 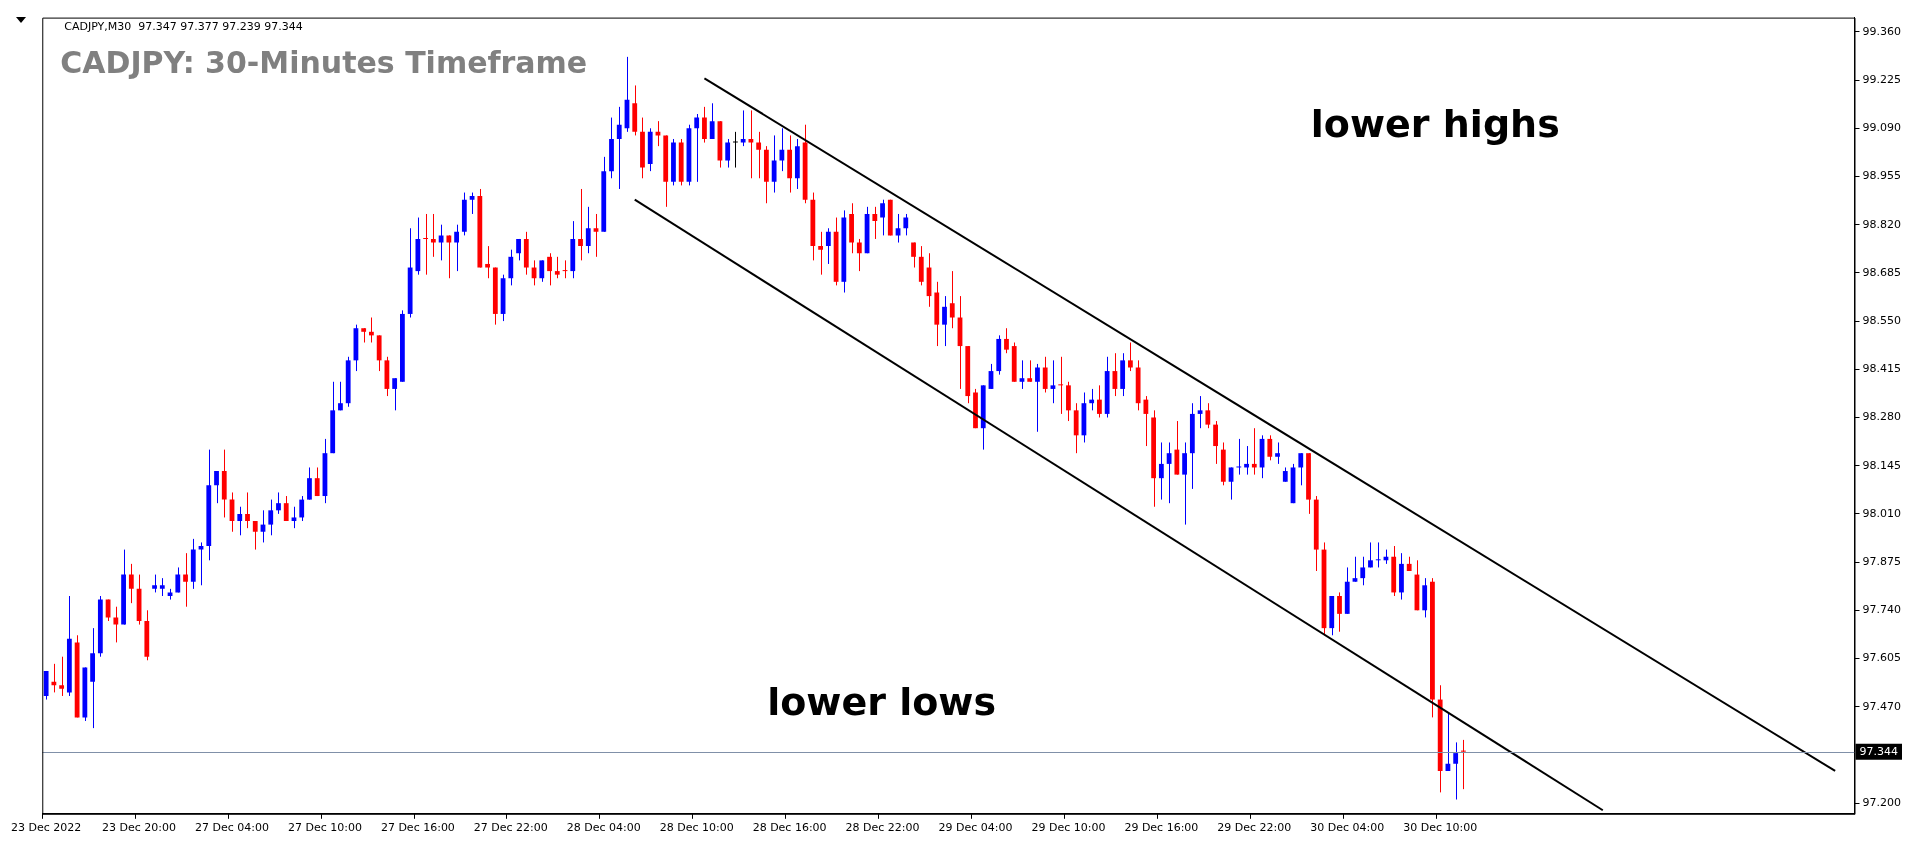 What do you see at coordinates (46, 828) in the screenshot?
I see `x-tick-label: 23 Dec 2022` at bounding box center [46, 828].